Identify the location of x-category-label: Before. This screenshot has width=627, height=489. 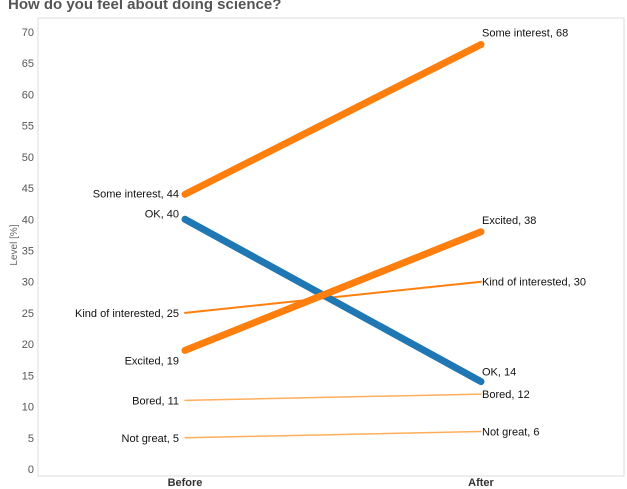
(185, 483).